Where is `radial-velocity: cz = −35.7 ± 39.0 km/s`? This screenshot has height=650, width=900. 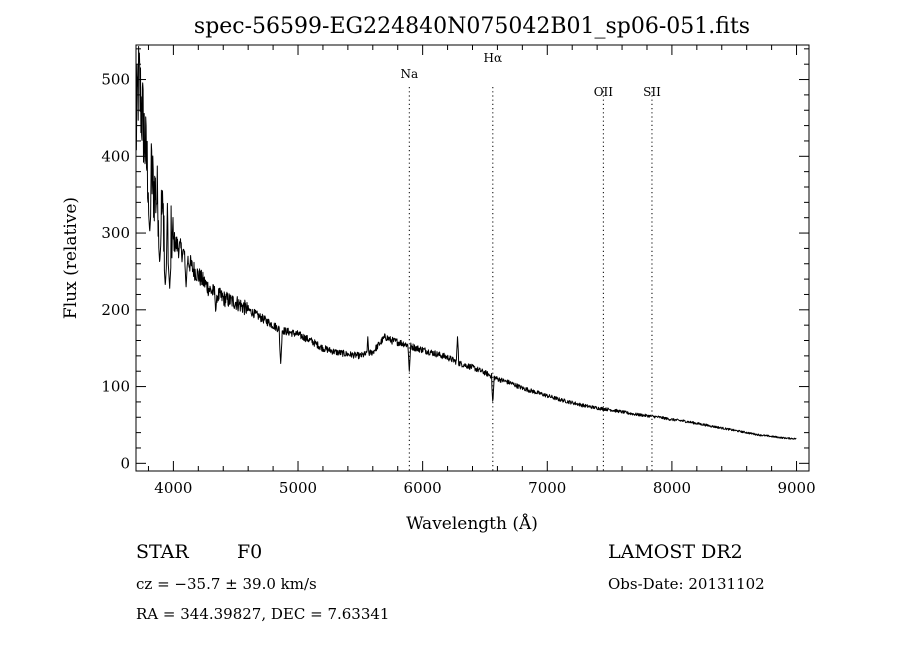 radial-velocity: cz = −35.7 ± 39.0 km/s is located at coordinates (226, 584).